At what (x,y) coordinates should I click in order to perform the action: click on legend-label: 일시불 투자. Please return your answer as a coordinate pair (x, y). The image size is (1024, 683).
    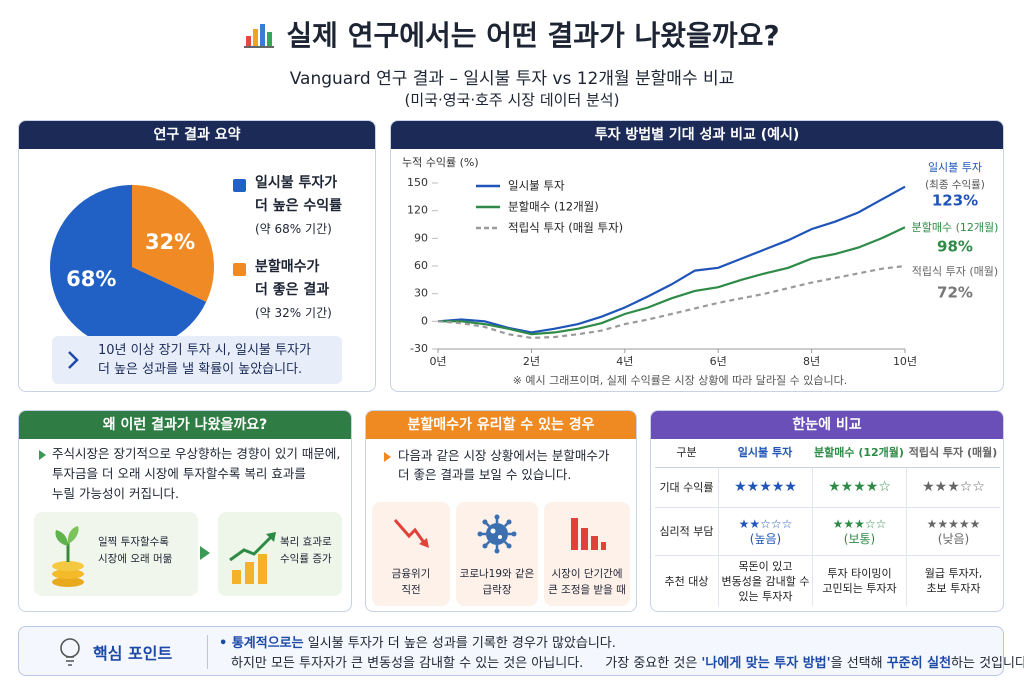
    Looking at the image, I should click on (536, 186).